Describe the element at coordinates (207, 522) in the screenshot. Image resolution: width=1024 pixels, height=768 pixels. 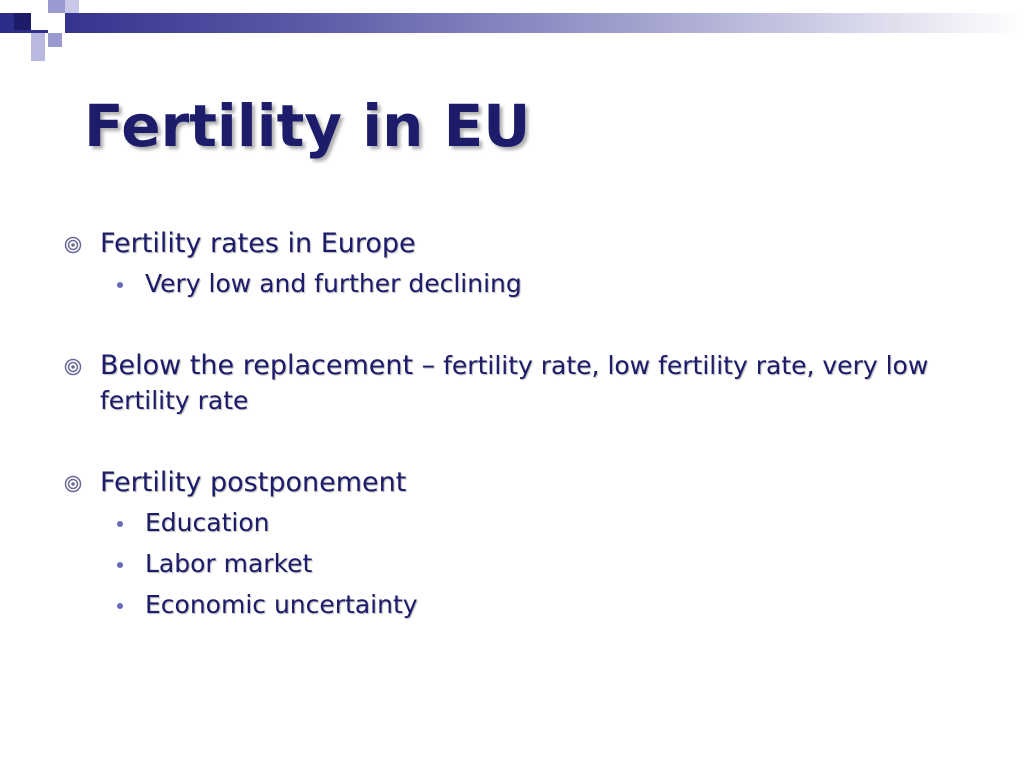
I see `sub-bullet-text: Education` at that location.